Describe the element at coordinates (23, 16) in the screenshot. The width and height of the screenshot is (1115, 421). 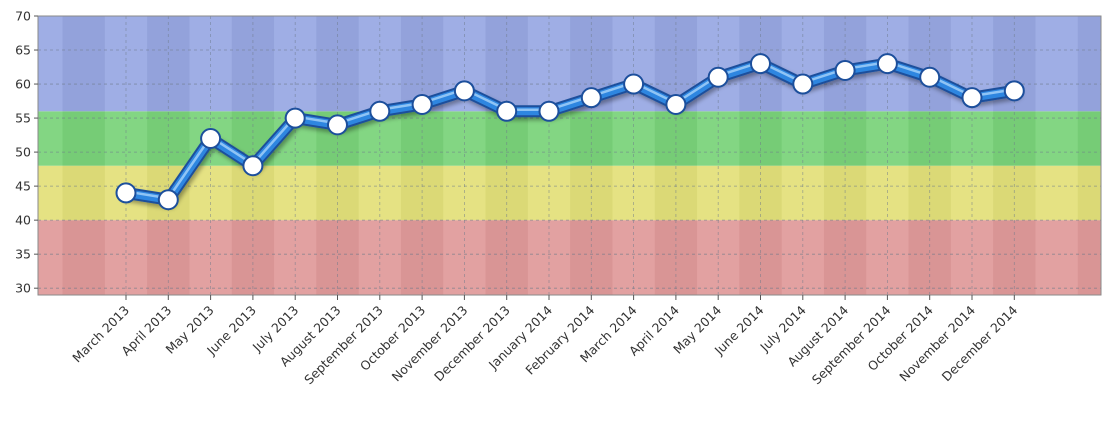
I see `y-tick-label: 70` at that location.